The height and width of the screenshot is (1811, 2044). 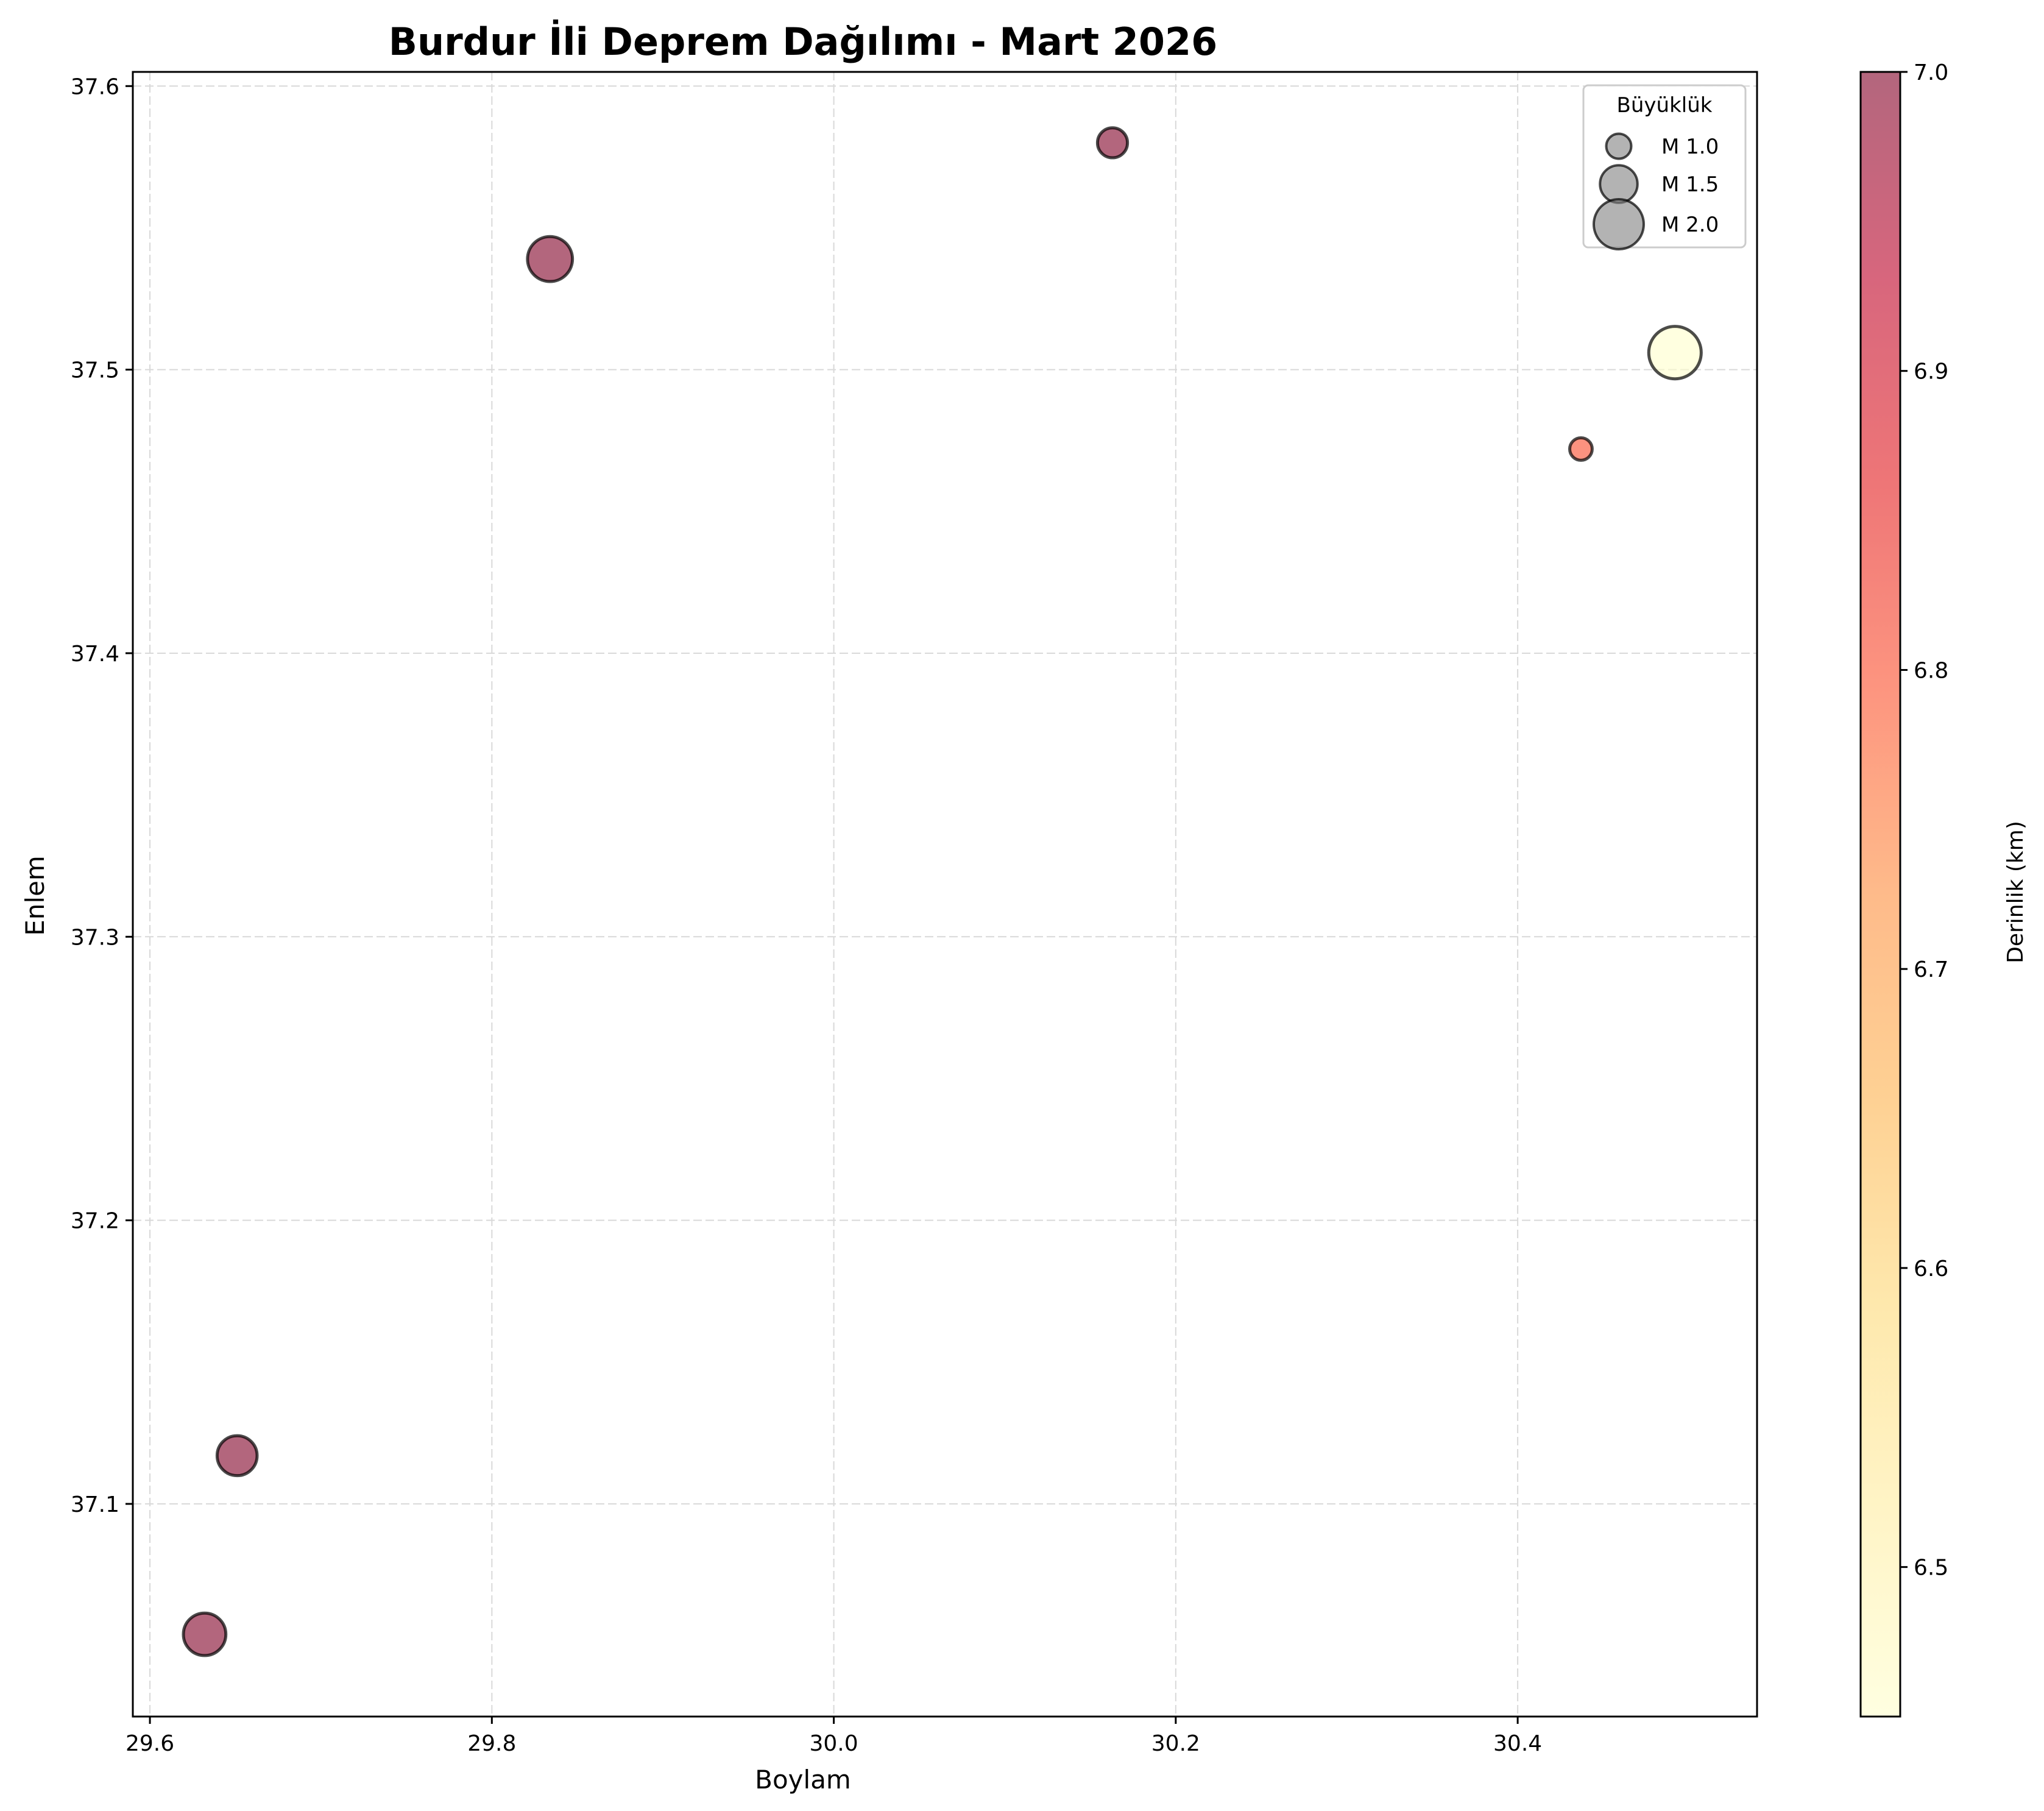 I want to click on legend: Büyüklük M 1.0 M 1.5 M 2.0, so click(x=1665, y=167).